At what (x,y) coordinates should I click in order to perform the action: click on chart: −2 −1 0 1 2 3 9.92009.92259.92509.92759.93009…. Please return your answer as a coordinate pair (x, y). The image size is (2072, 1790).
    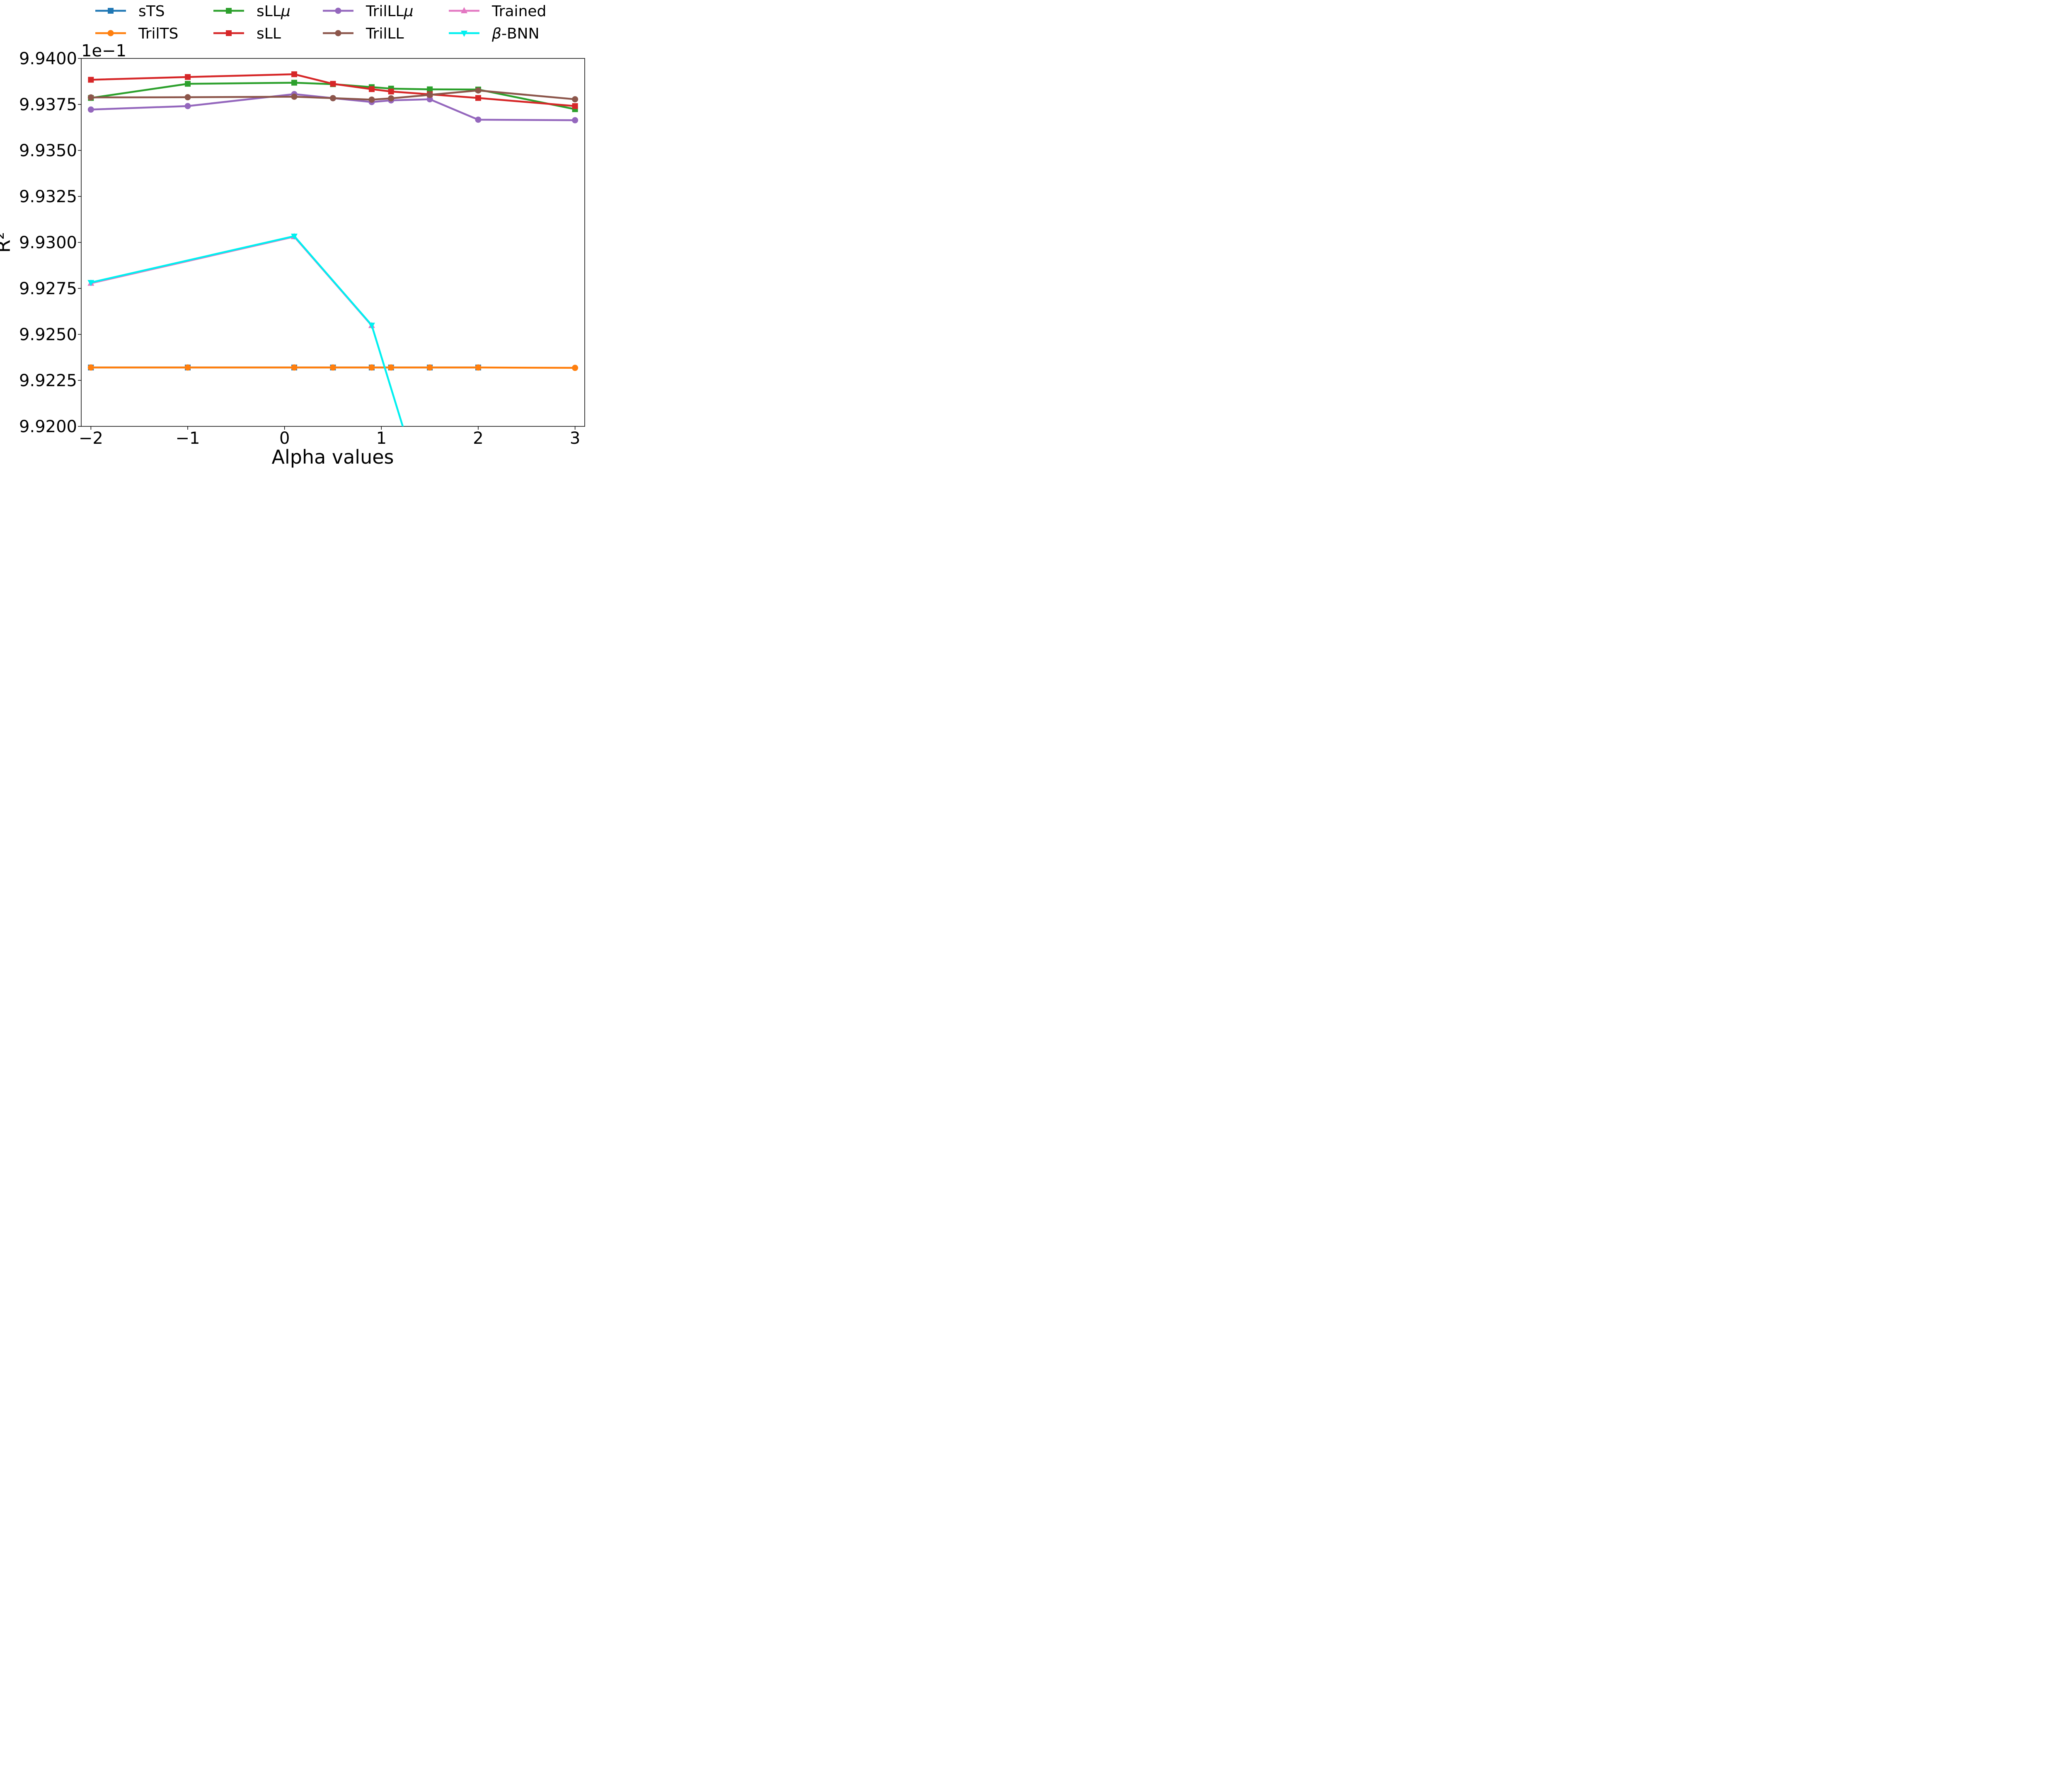
    Looking at the image, I should click on (292, 235).